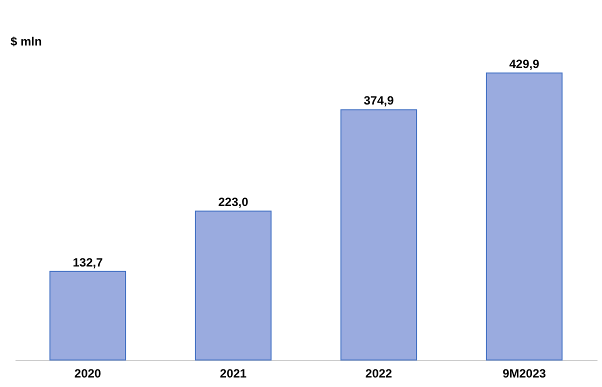 This screenshot has width=602, height=387. Describe the element at coordinates (233, 373) in the screenshot. I see `x-tick-label: 2021` at that location.